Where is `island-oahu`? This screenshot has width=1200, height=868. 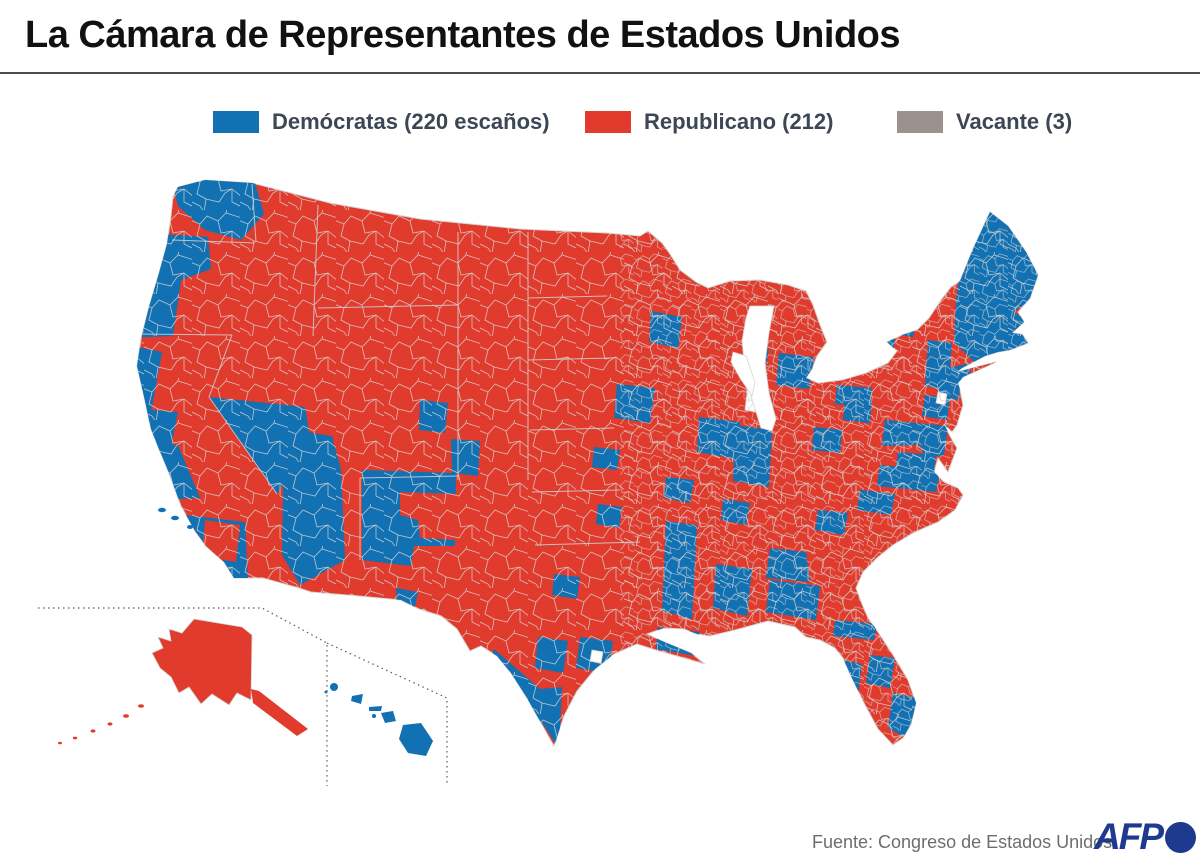
island-oahu is located at coordinates (357, 699).